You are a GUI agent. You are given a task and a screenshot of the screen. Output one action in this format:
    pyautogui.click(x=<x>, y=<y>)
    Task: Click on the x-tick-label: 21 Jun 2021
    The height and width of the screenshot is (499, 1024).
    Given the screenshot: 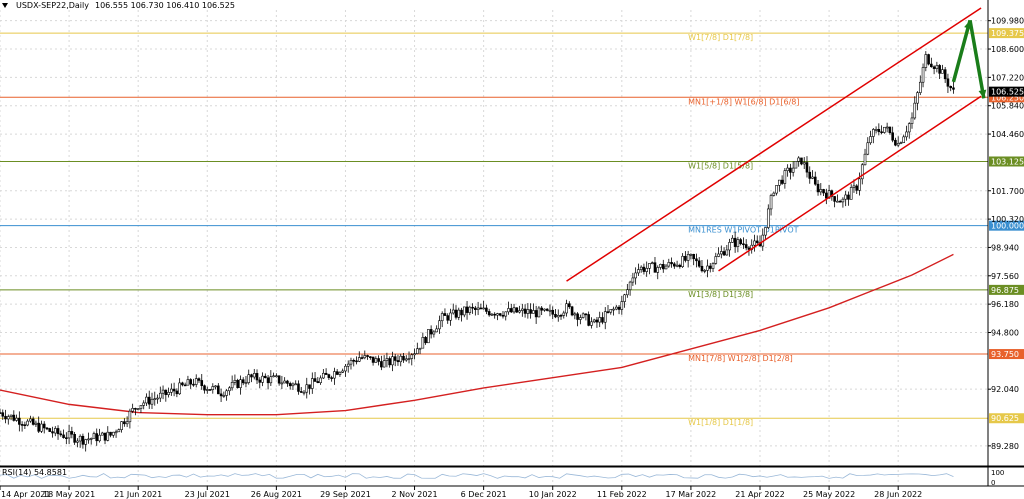 What is the action you would take?
    pyautogui.click(x=138, y=494)
    